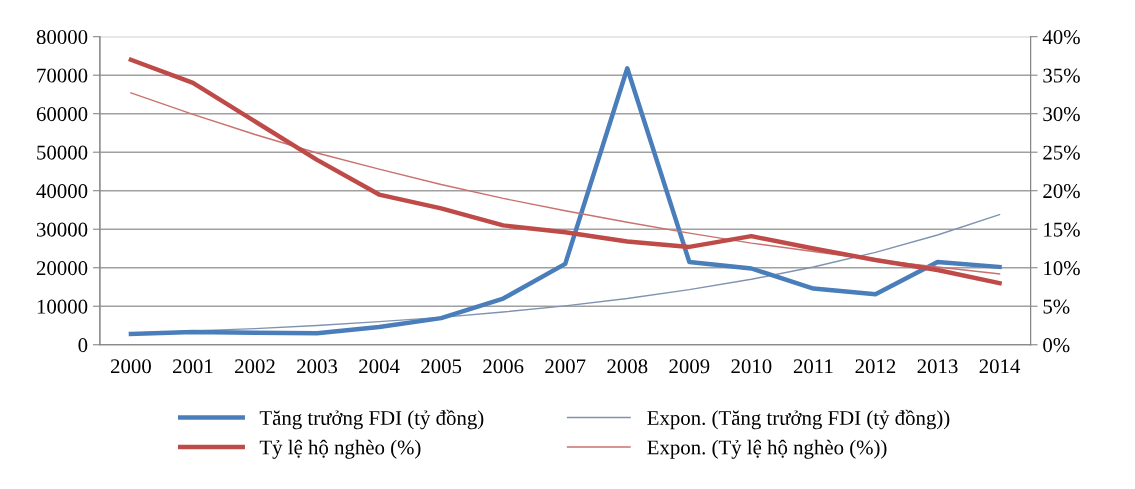  I want to click on y2-tick-label: 20%, so click(1061, 191).